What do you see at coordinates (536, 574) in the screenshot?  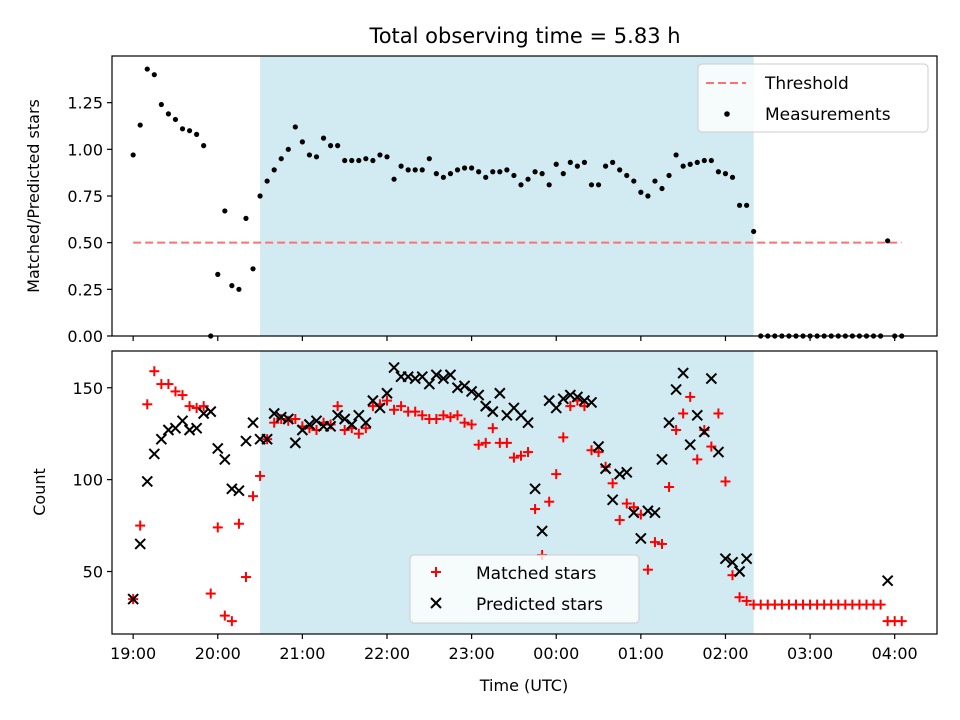 I see `legend-matched-label: Matched stars` at bounding box center [536, 574].